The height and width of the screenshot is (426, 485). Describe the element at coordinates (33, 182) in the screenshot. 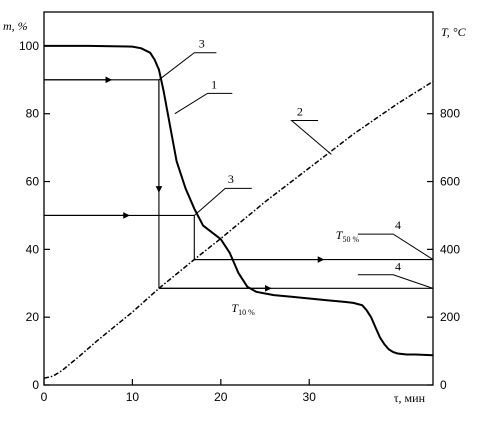

I see `y-left-tick-label: 60` at that location.